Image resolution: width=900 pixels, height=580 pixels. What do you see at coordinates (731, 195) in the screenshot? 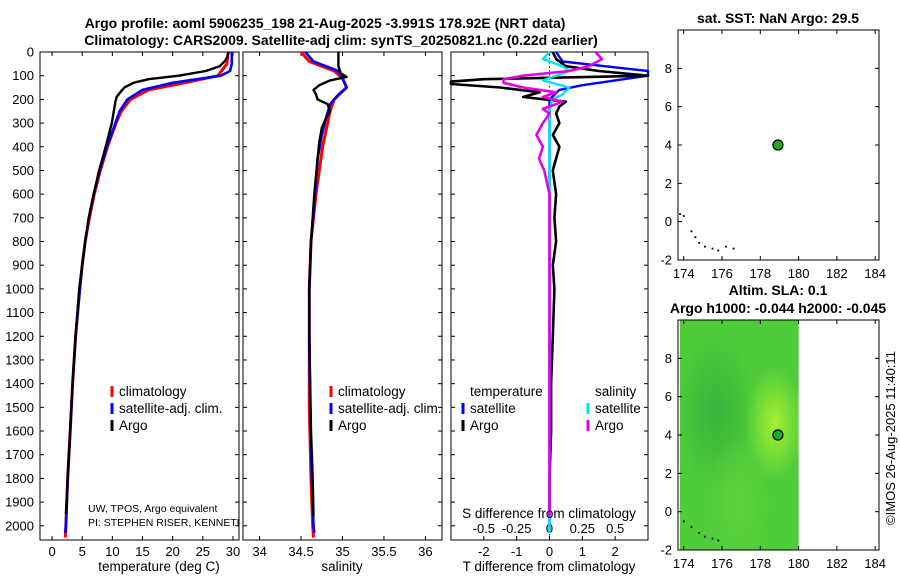
I see `sst-map-marks` at bounding box center [731, 195].